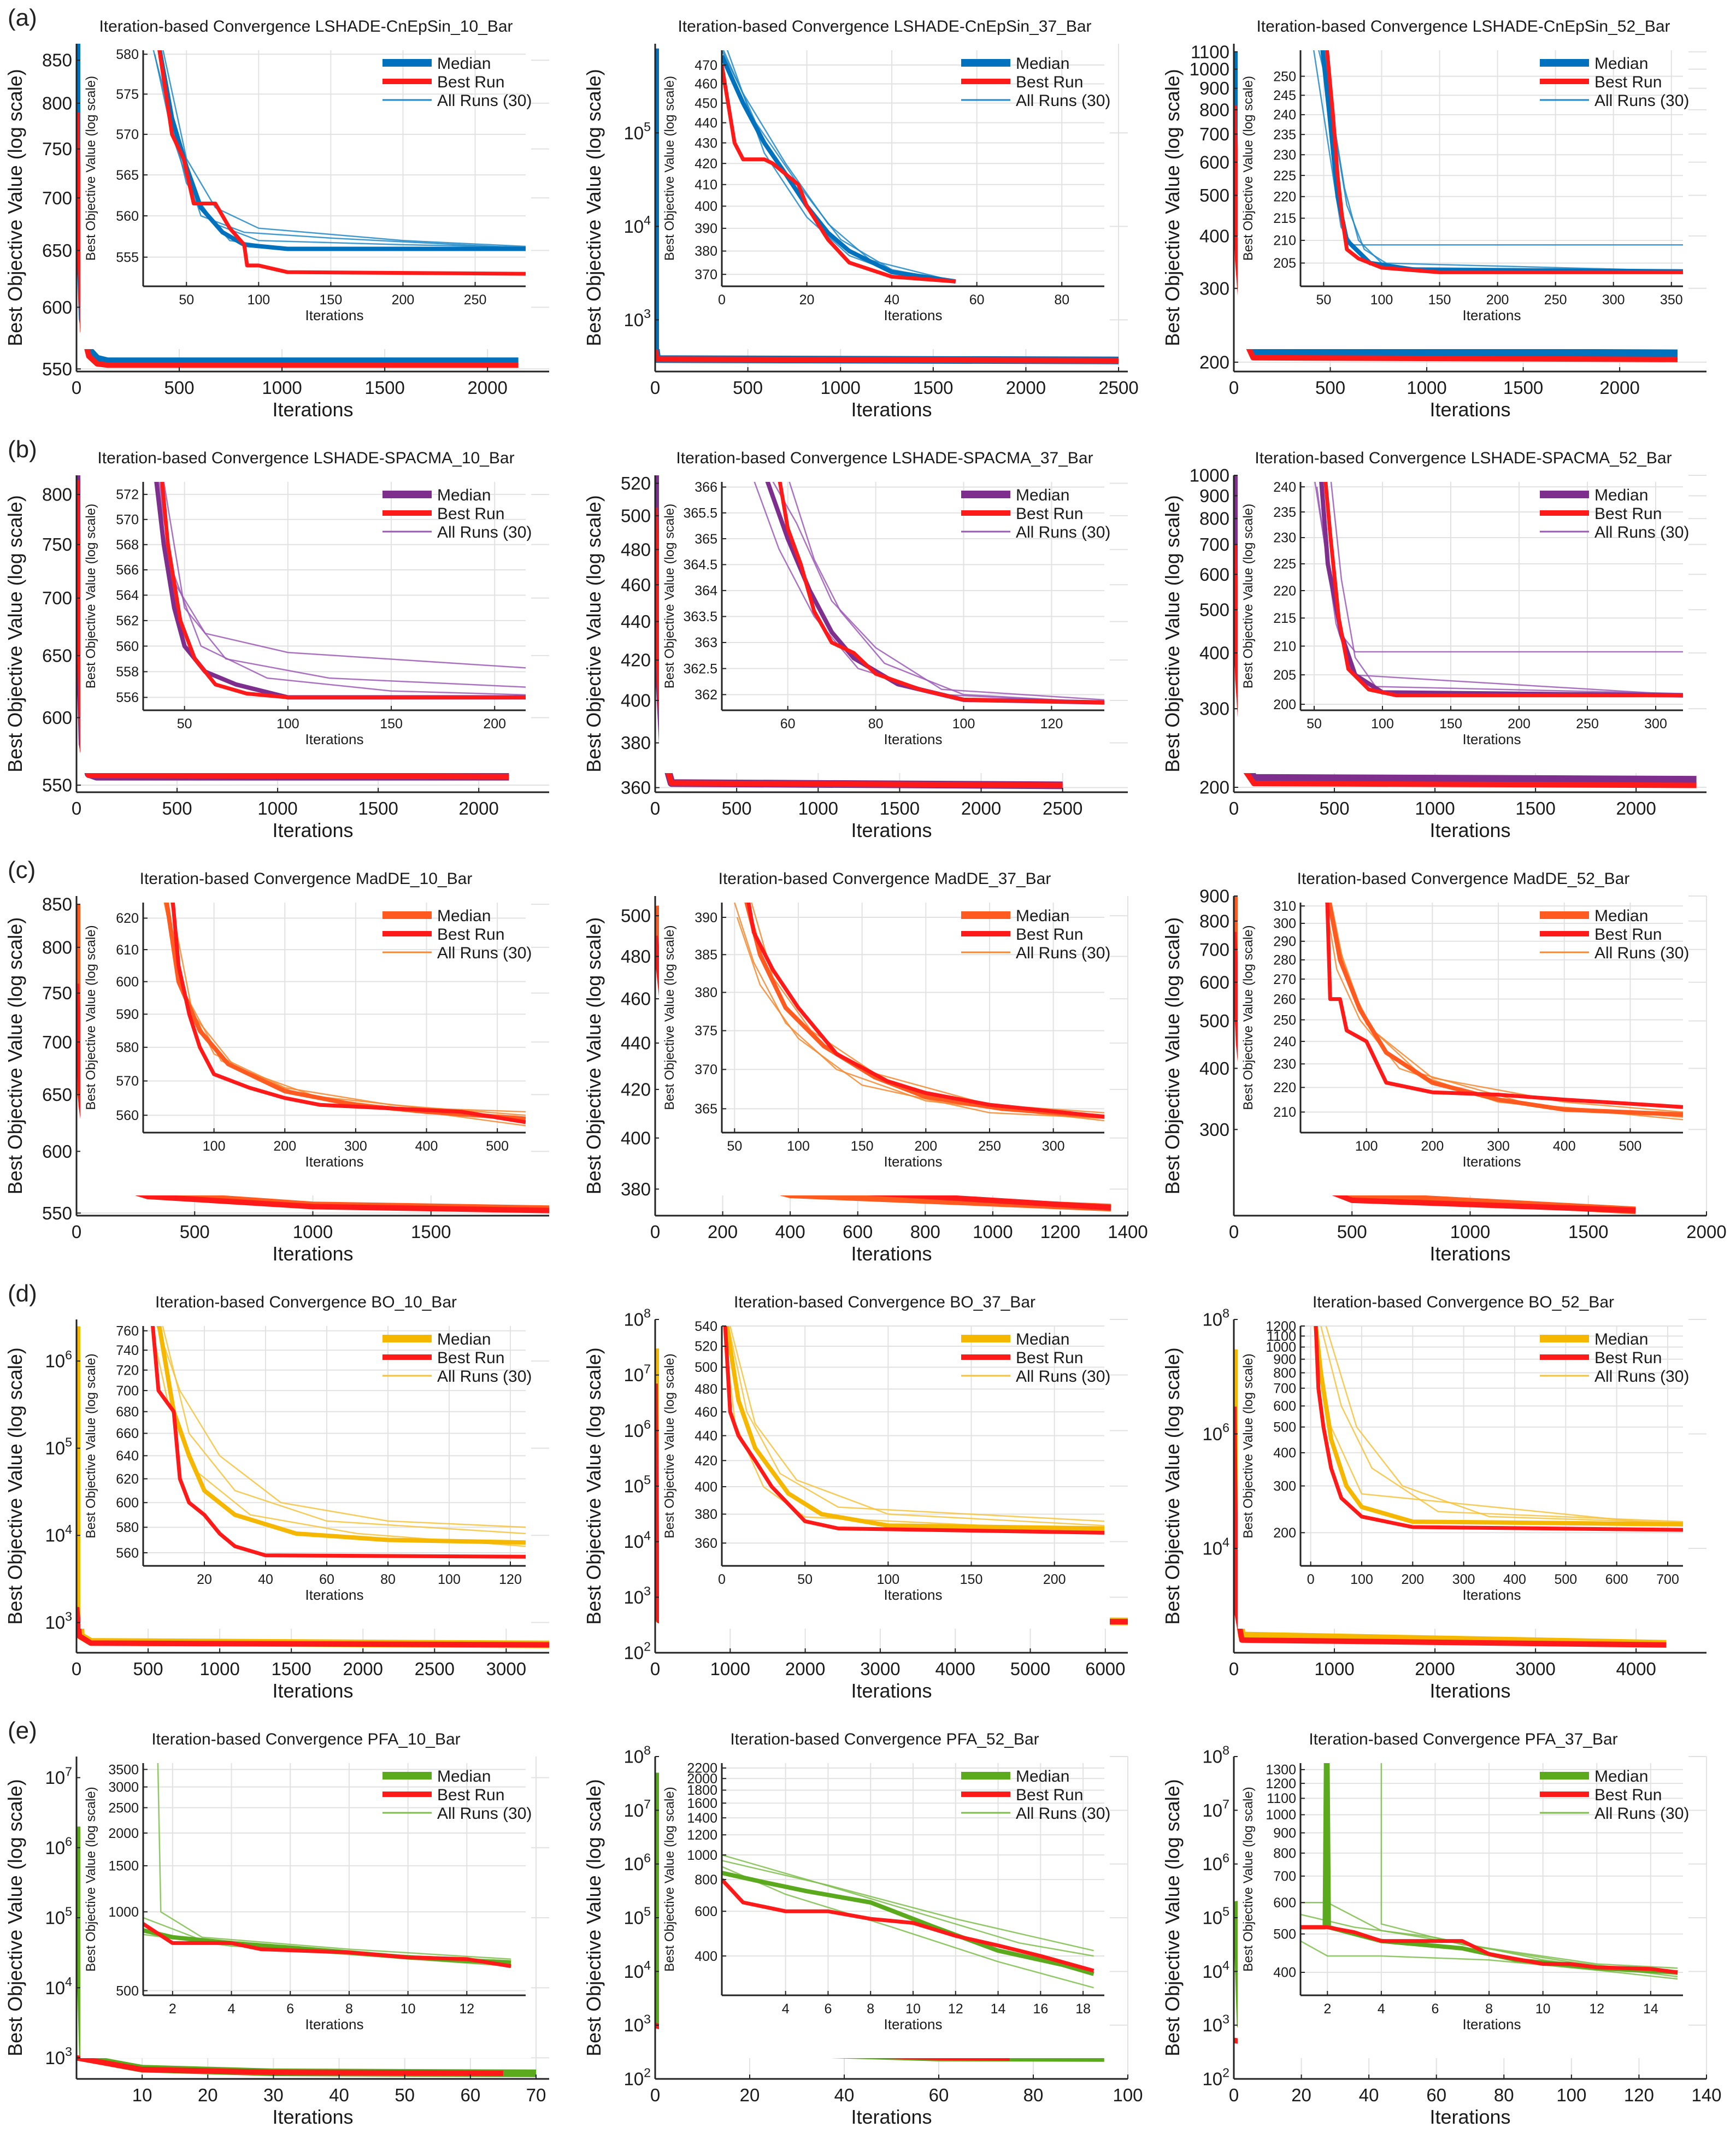 The image size is (1736, 2139). Describe the element at coordinates (306, 1302) in the screenshot. I see `chart-title: Iteration-based Convergence BO_10_Bar` at that location.